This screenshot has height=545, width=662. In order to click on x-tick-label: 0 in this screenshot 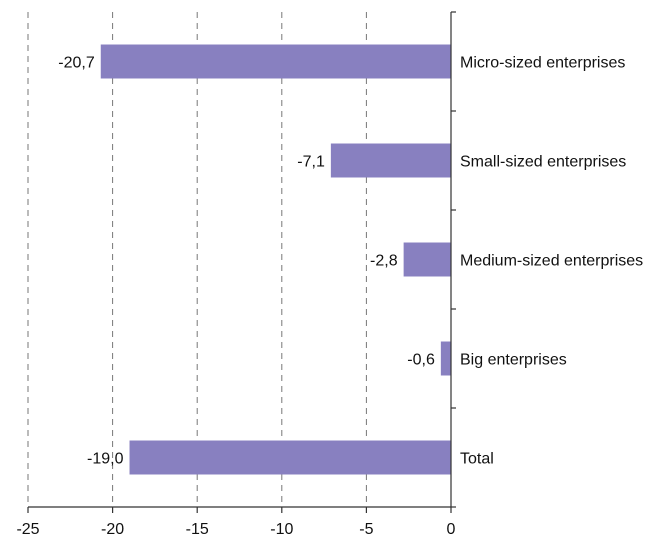, I will do `click(451, 529)`.